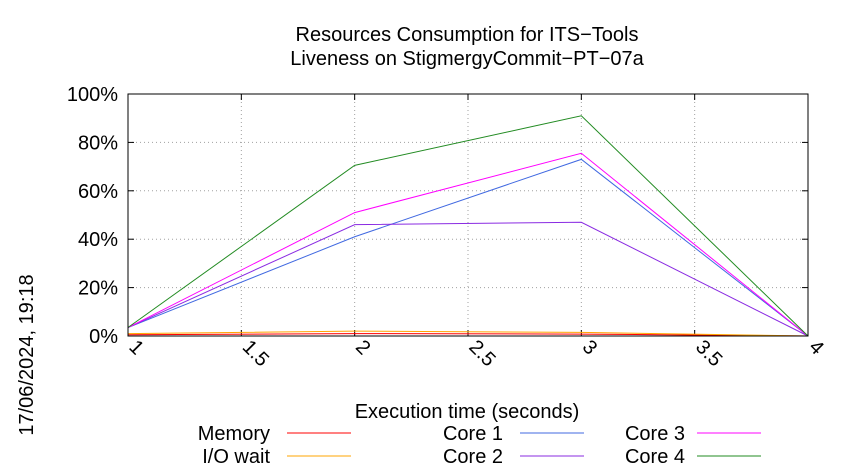 The image size is (850, 475). Describe the element at coordinates (98, 192) in the screenshot. I see `y-tick-label: 60%` at that location.